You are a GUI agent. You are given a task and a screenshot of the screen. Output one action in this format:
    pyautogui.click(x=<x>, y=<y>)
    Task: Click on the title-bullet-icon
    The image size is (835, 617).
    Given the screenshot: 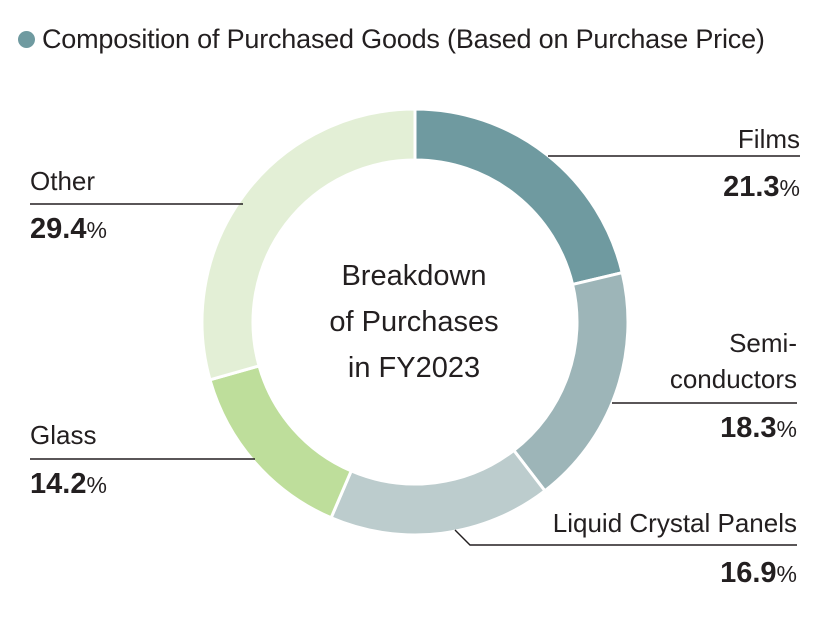 What is the action you would take?
    pyautogui.click(x=26, y=39)
    